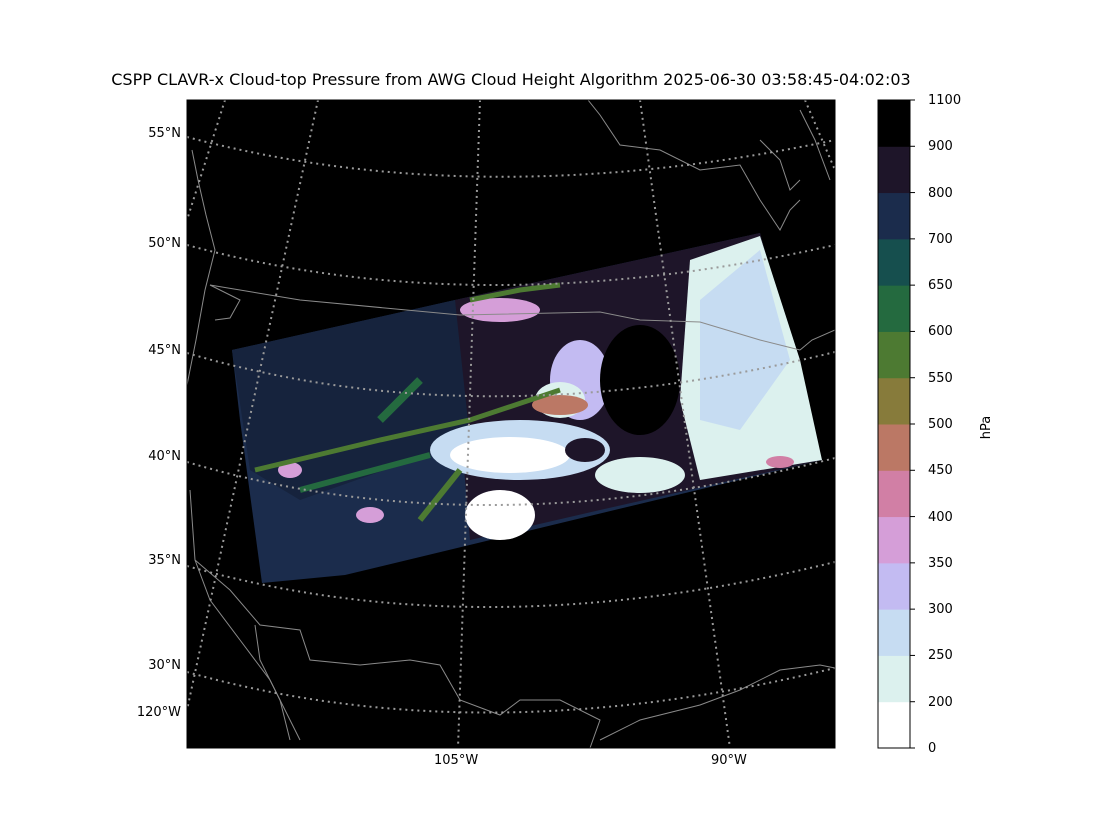 This screenshot has height=840, width=1120. Describe the element at coordinates (164, 350) in the screenshot. I see `lat-label-45: 45°N` at that location.